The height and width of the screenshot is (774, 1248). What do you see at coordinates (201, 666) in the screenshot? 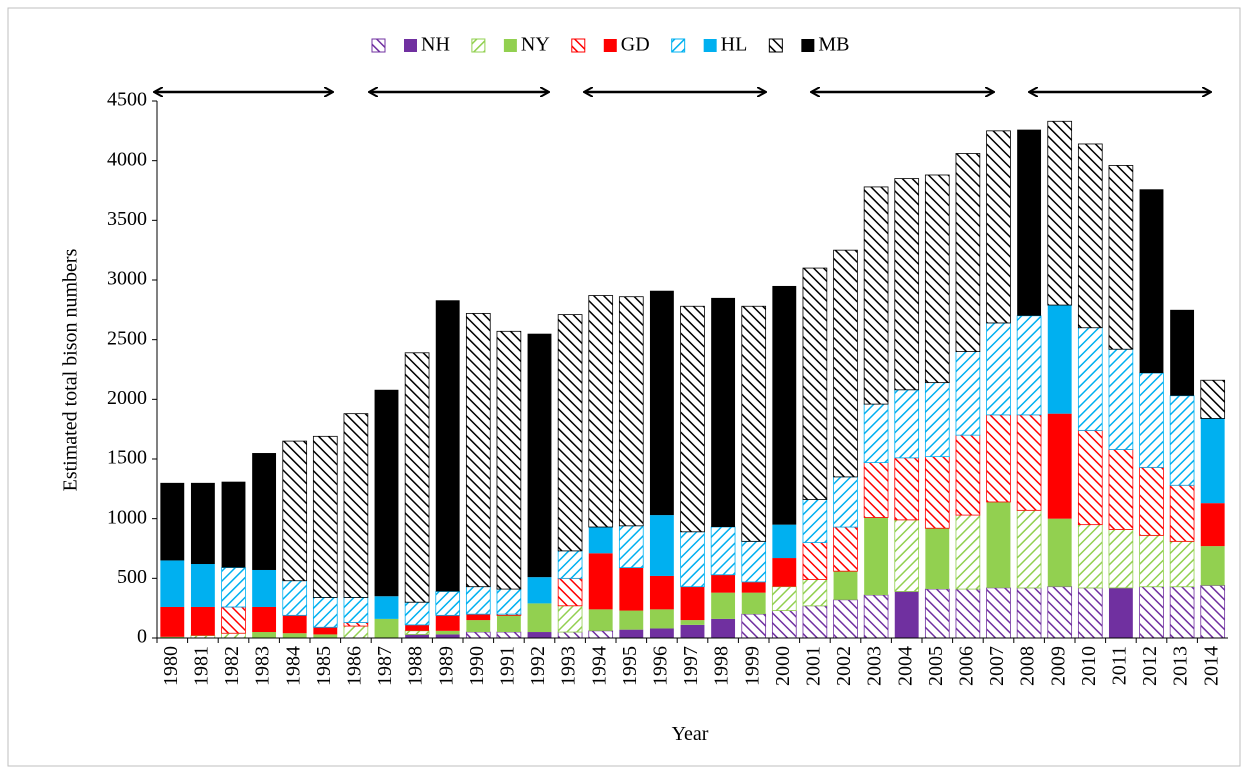
I see `x-tick-label: 1981` at bounding box center [201, 666].